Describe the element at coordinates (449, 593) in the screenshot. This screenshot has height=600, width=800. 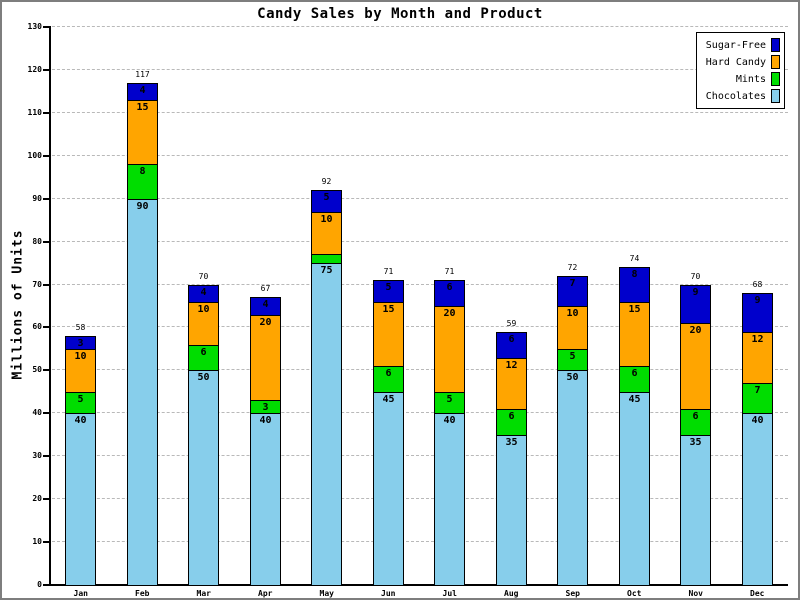
I see `x-tick-label: Jul` at that location.